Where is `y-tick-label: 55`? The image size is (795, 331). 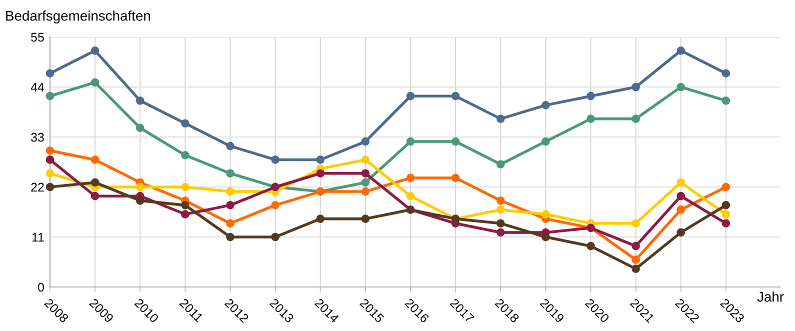 y-tick-label: 55 is located at coordinates (37, 37).